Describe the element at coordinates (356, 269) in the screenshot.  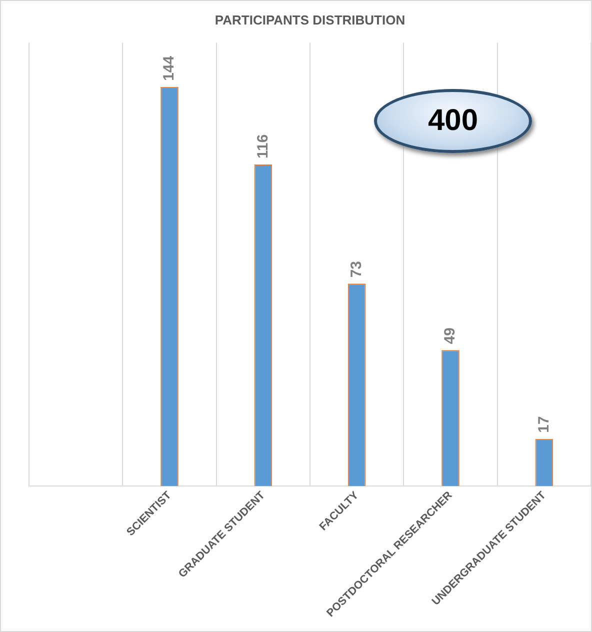
I see `data-label: 73` at that location.